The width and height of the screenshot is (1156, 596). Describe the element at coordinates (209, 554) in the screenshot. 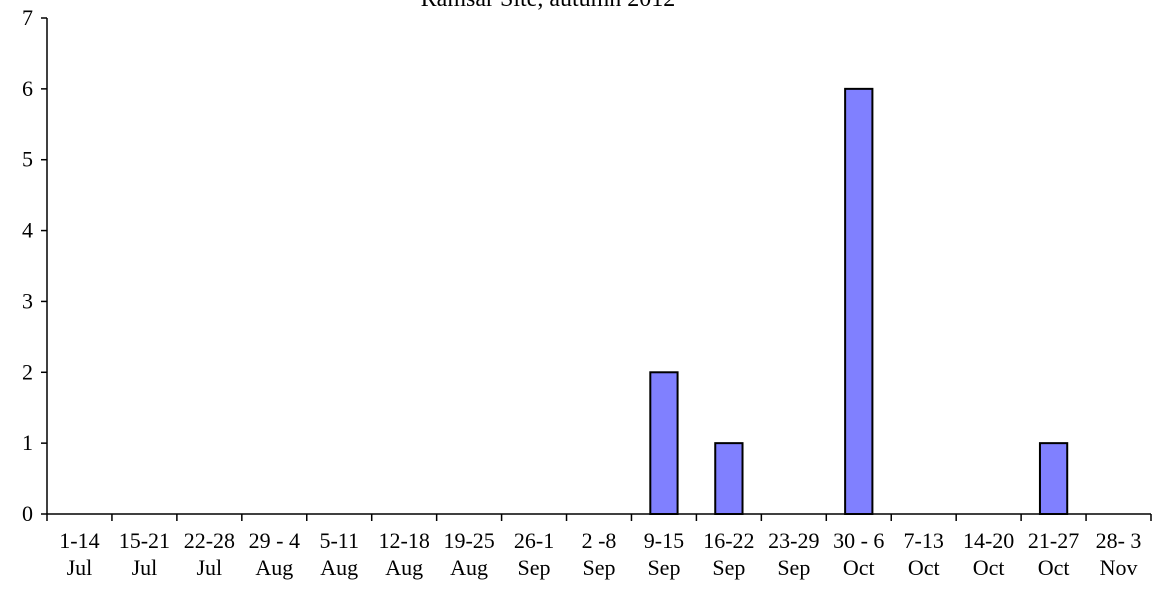

I see `x-tick-label: 22-28 Jul` at that location.